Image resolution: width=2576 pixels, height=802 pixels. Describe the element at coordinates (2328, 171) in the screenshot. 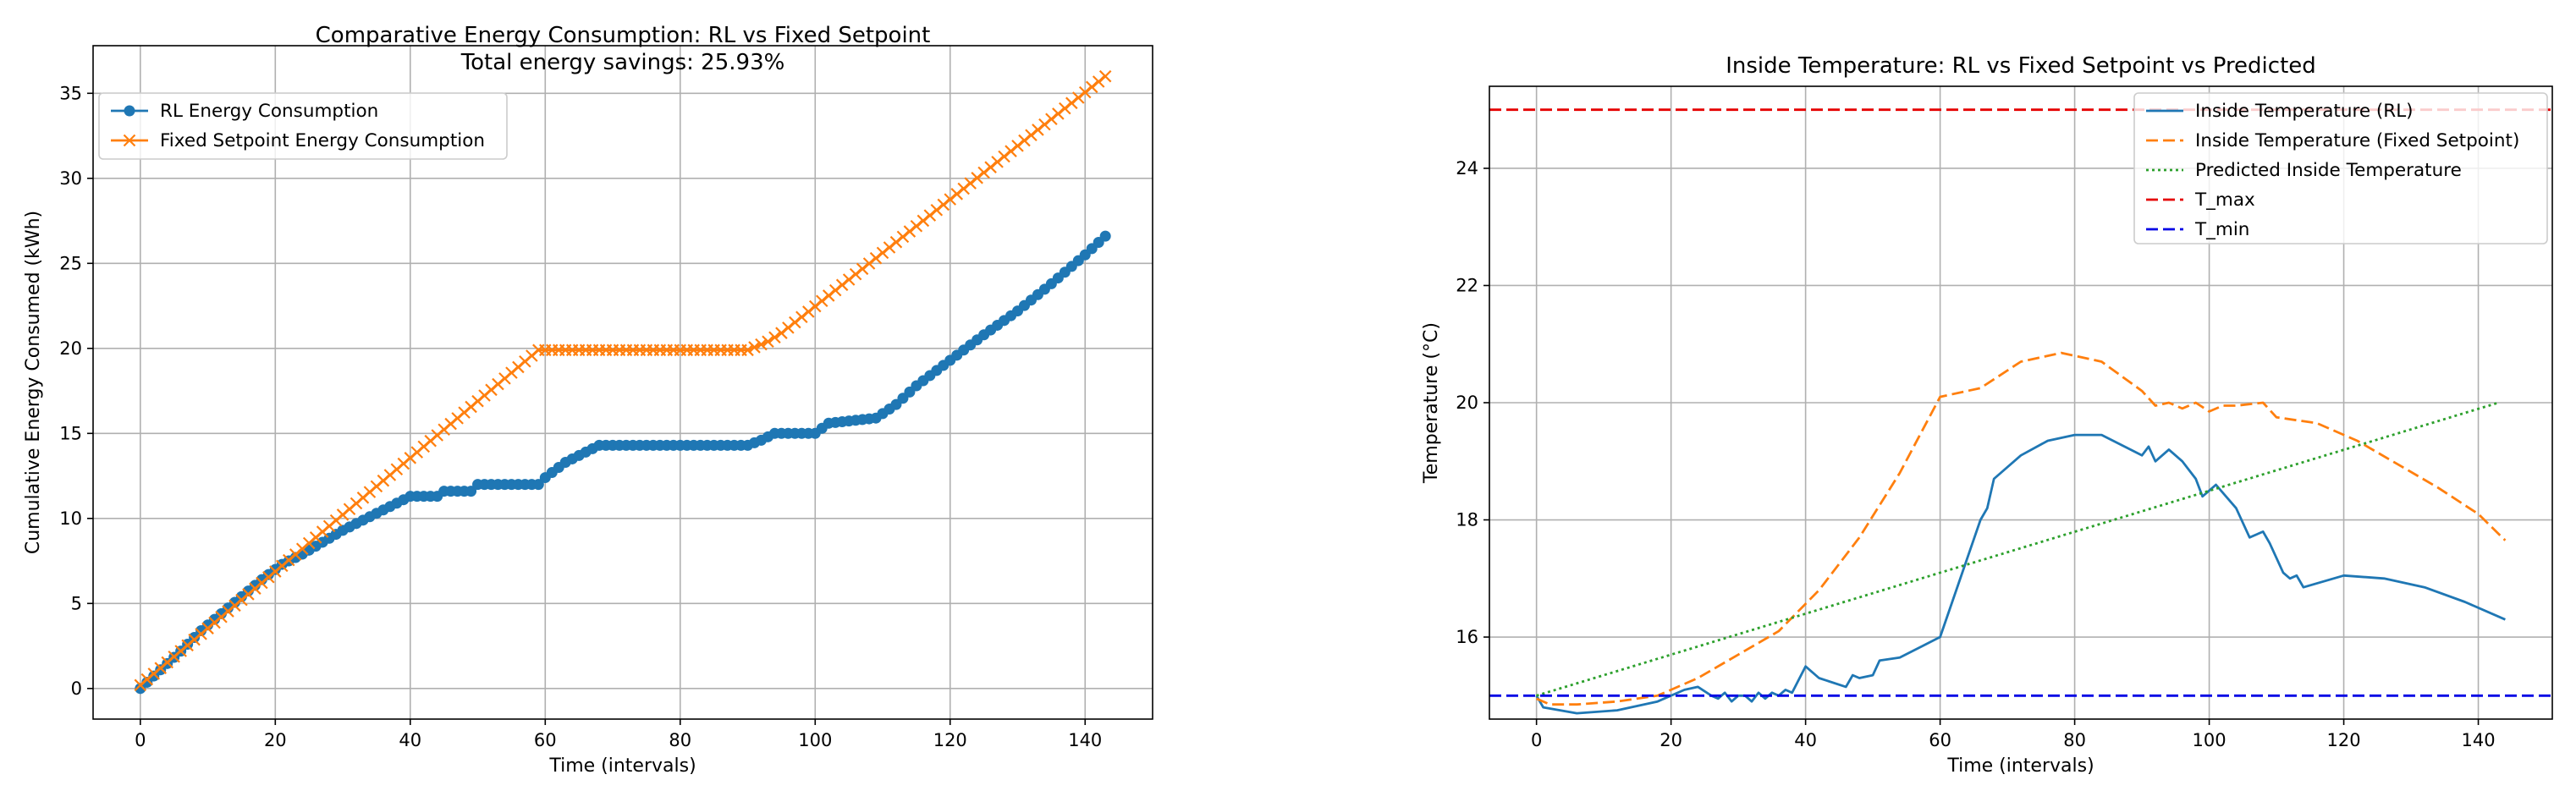

I see `chart1-legend-label: Predicted Inside Temperature` at that location.